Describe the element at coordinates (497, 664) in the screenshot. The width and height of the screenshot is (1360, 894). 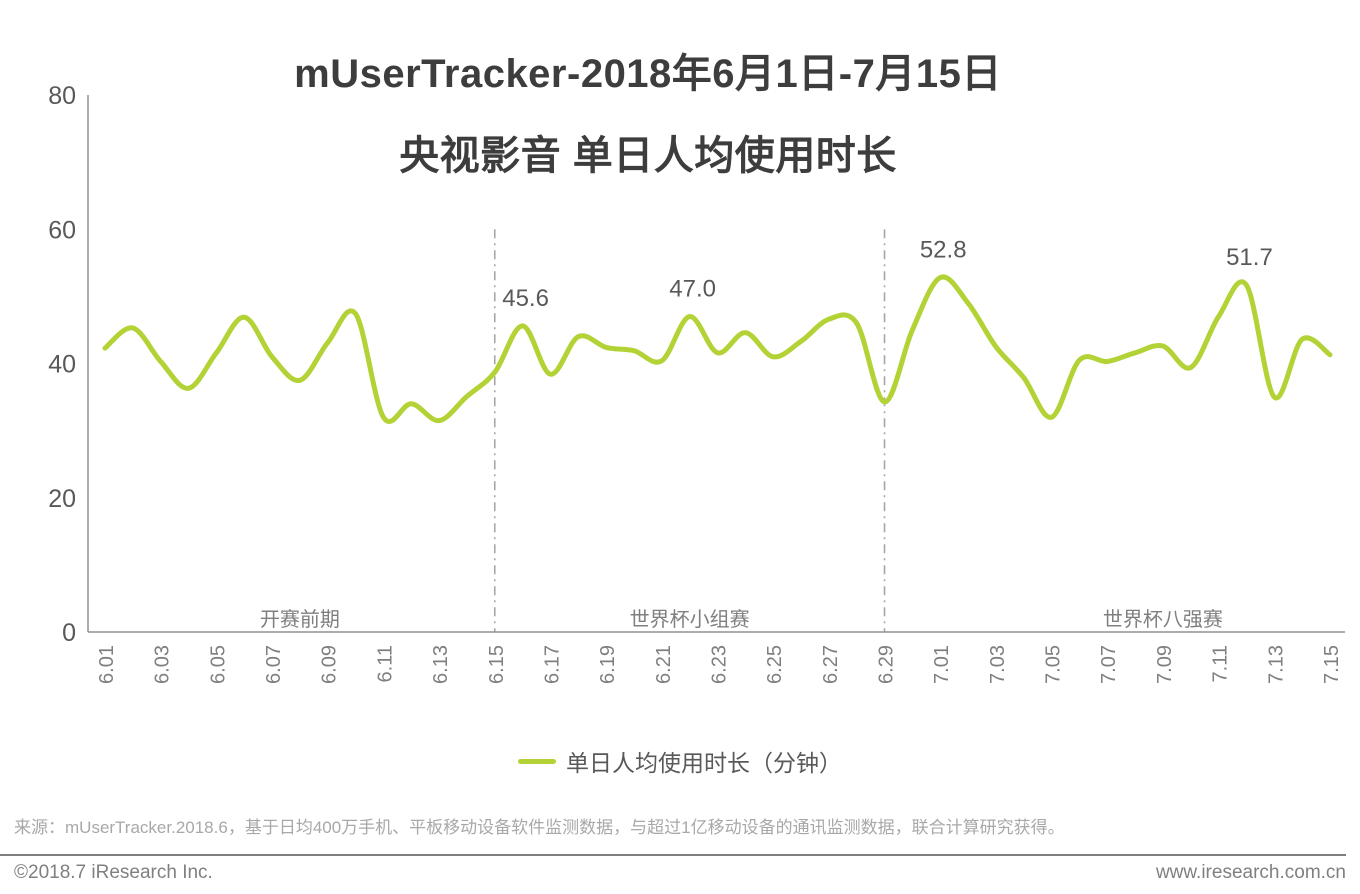
I see `x-tick-label: 6.15` at that location.